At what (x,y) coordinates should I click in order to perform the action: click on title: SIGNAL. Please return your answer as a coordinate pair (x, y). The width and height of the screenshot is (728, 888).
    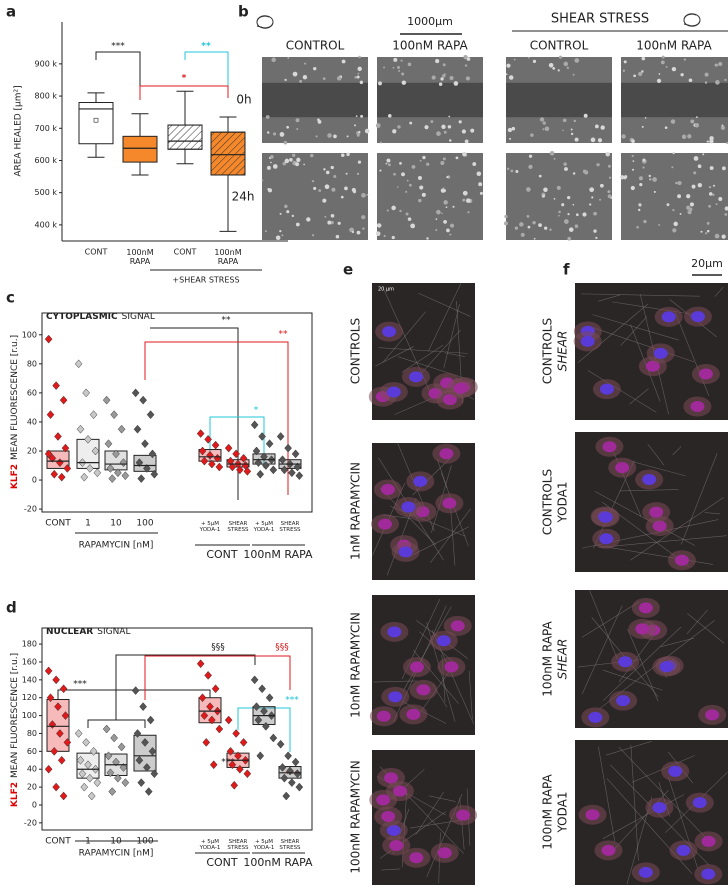
    Looking at the image, I should click on (113, 632).